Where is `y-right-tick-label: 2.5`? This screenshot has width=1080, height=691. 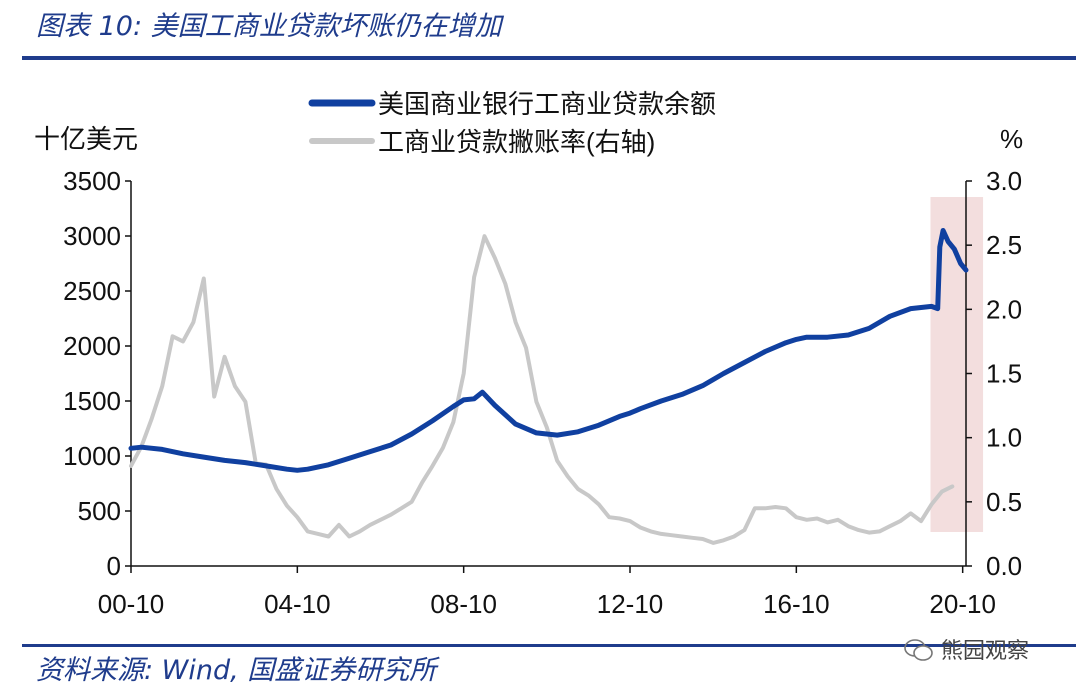 y-right-tick-label: 2.5 is located at coordinates (1004, 245).